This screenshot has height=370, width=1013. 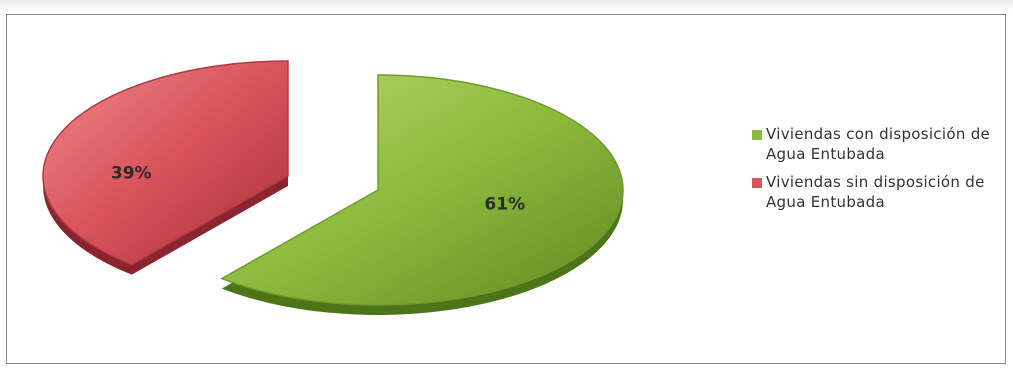 What do you see at coordinates (165, 163) in the screenshot?
I see `pie-slice-sin` at bounding box center [165, 163].